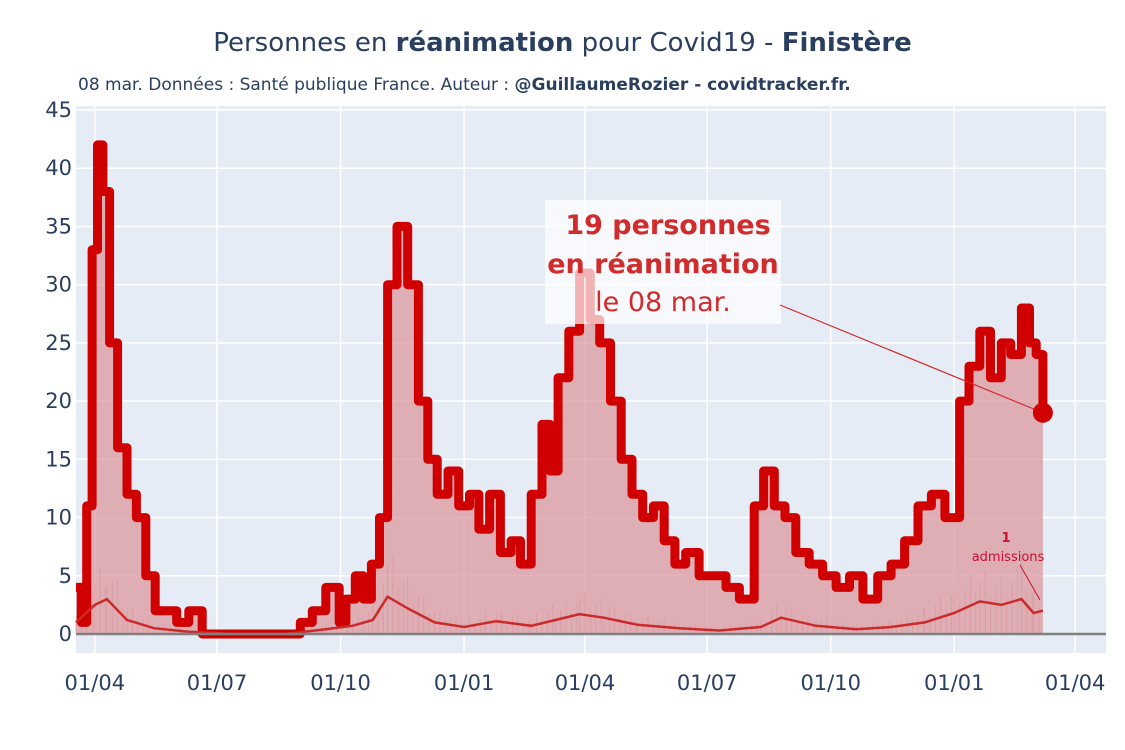  I want to click on y-axis: 0 5 10 15 20 25 30 35 40 45, so click(58, 372).